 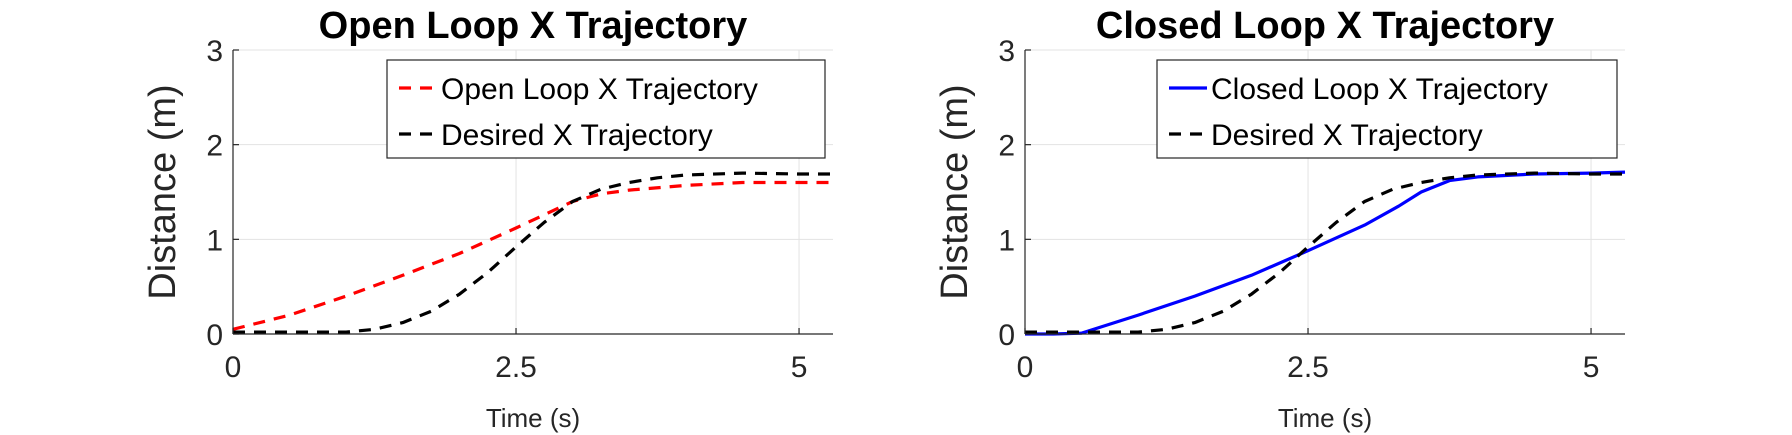 I want to click on open-loop-title: Open Loop X Trajectory, so click(x=533, y=26).